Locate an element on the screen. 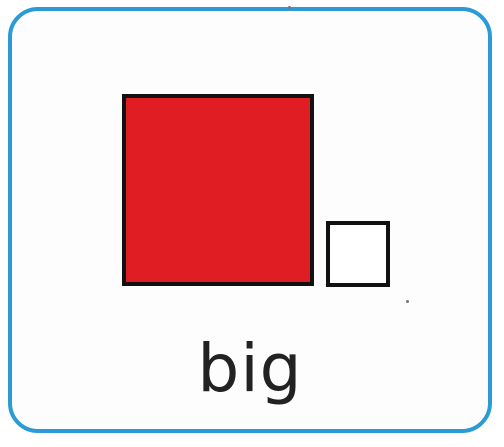 The height and width of the screenshot is (447, 504). card-label: big is located at coordinates (250, 368).